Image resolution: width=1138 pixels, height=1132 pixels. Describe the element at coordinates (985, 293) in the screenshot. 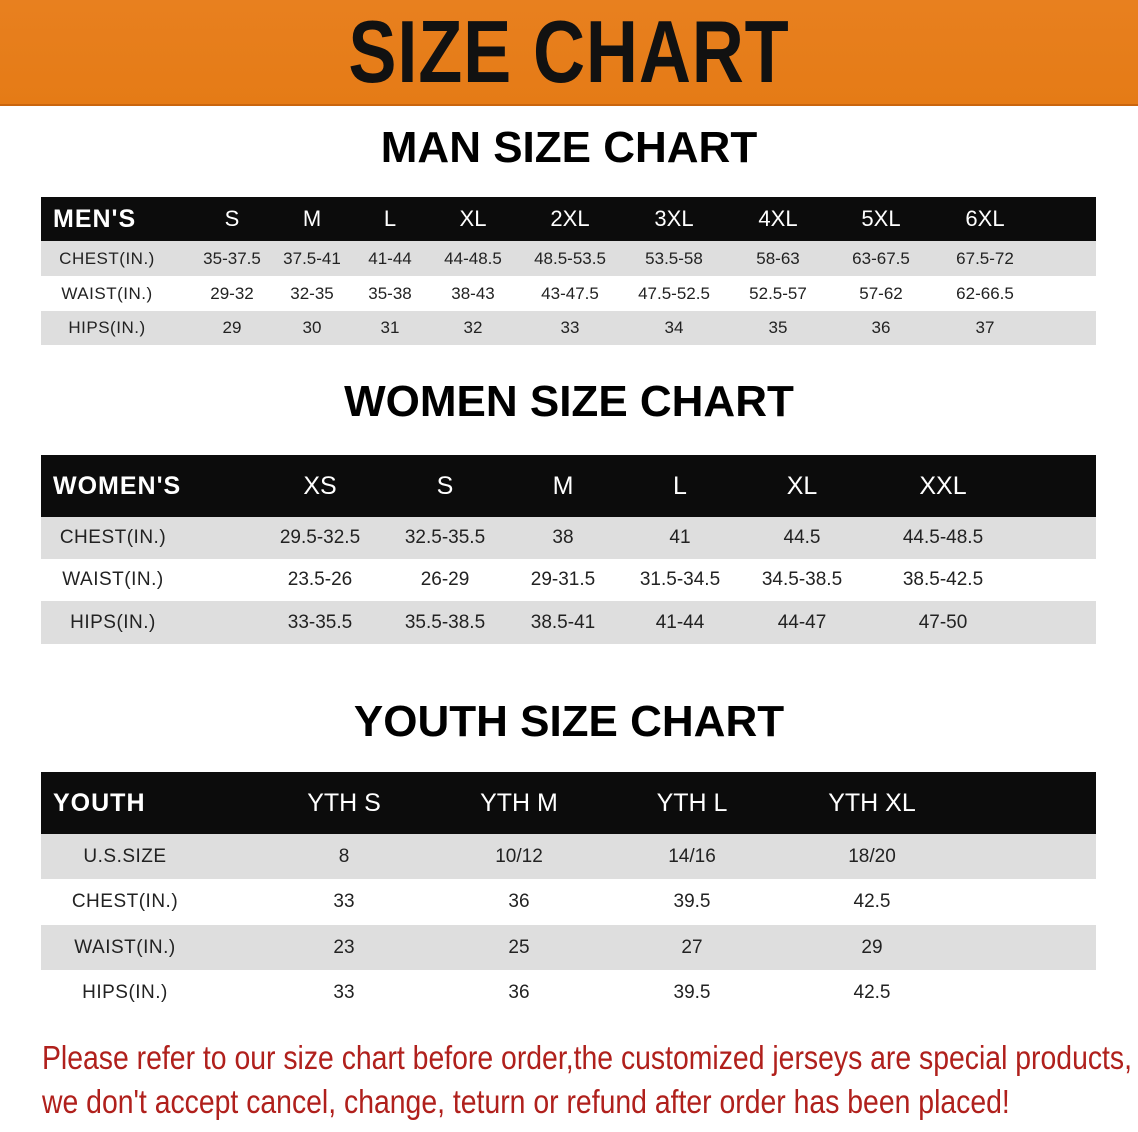

I see `table-cell: 62-66.5` at that location.